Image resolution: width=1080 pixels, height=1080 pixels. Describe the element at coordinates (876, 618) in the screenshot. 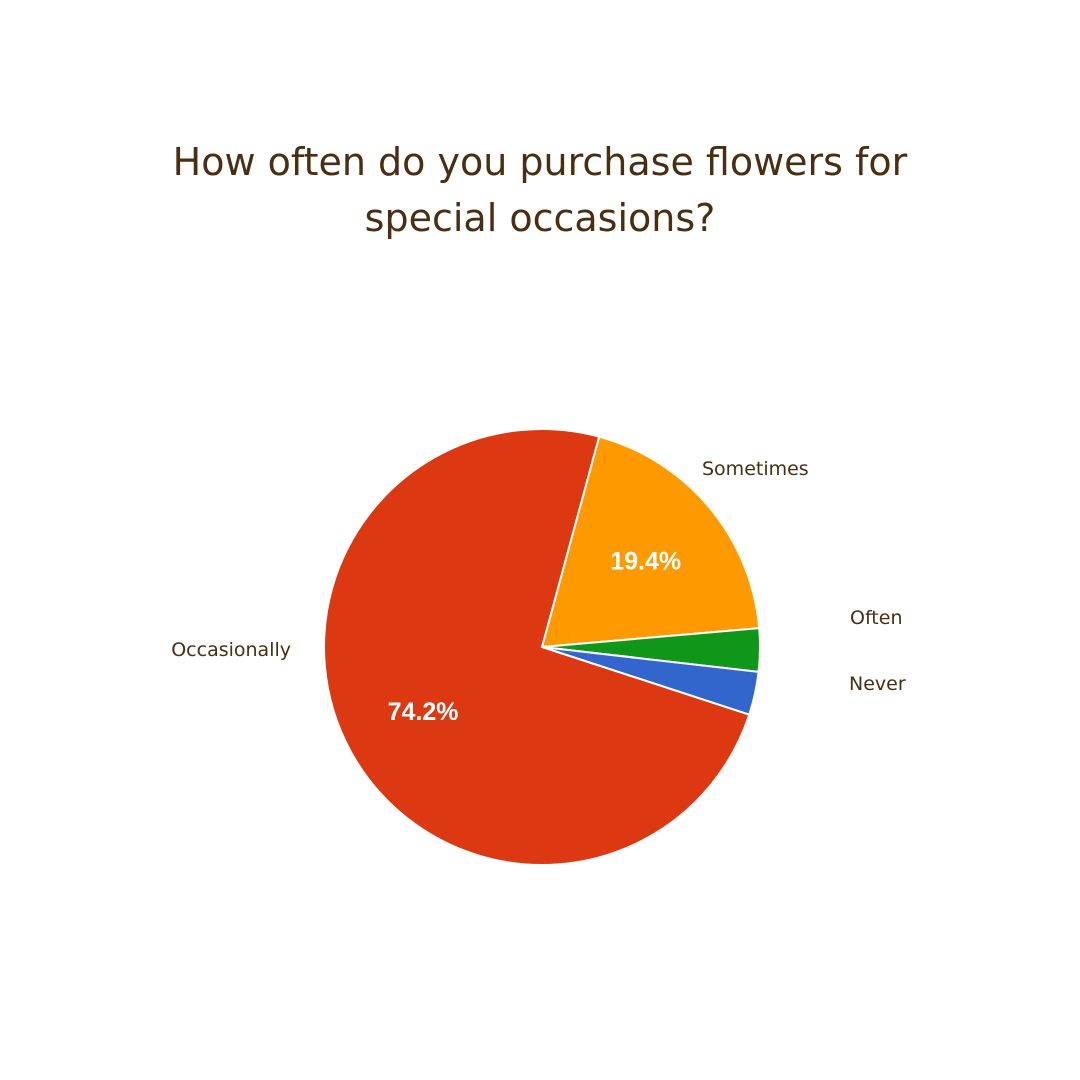

I see `category-label-often: Often` at that location.